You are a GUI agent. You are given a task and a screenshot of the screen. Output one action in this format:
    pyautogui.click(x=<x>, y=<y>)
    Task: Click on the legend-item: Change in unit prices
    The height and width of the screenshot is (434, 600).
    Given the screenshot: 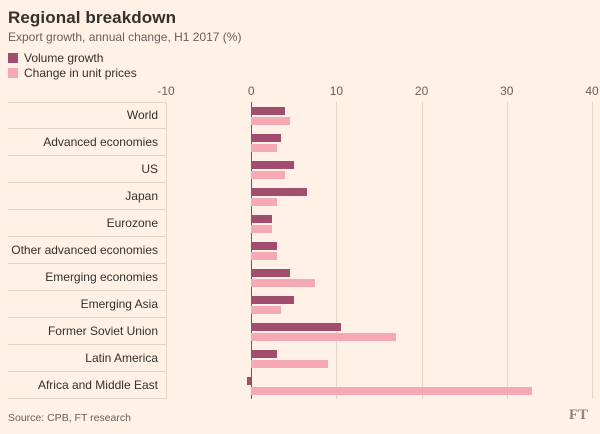 What is the action you would take?
    pyautogui.click(x=300, y=72)
    